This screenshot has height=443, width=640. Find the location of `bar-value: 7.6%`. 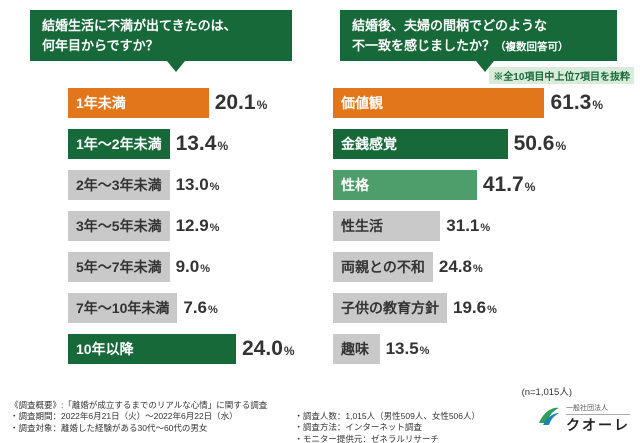

bar-value: 7.6% is located at coordinates (200, 307).